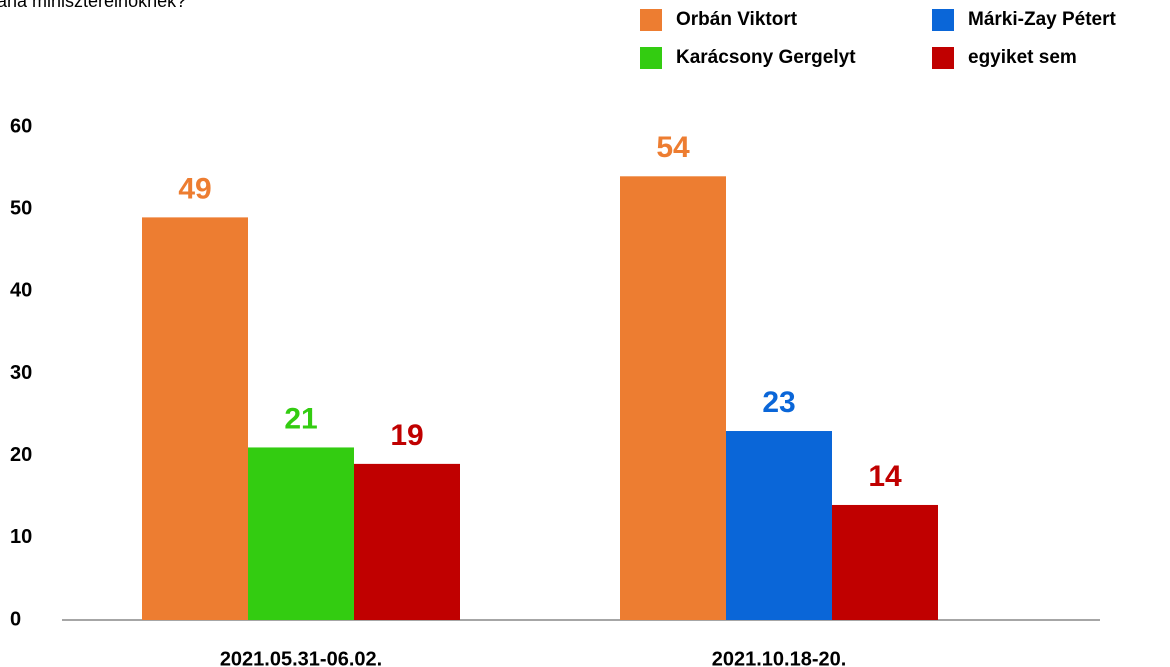 The width and height of the screenshot is (1170, 667). Describe the element at coordinates (21, 208) in the screenshot. I see `y-tick-label: 50` at that location.